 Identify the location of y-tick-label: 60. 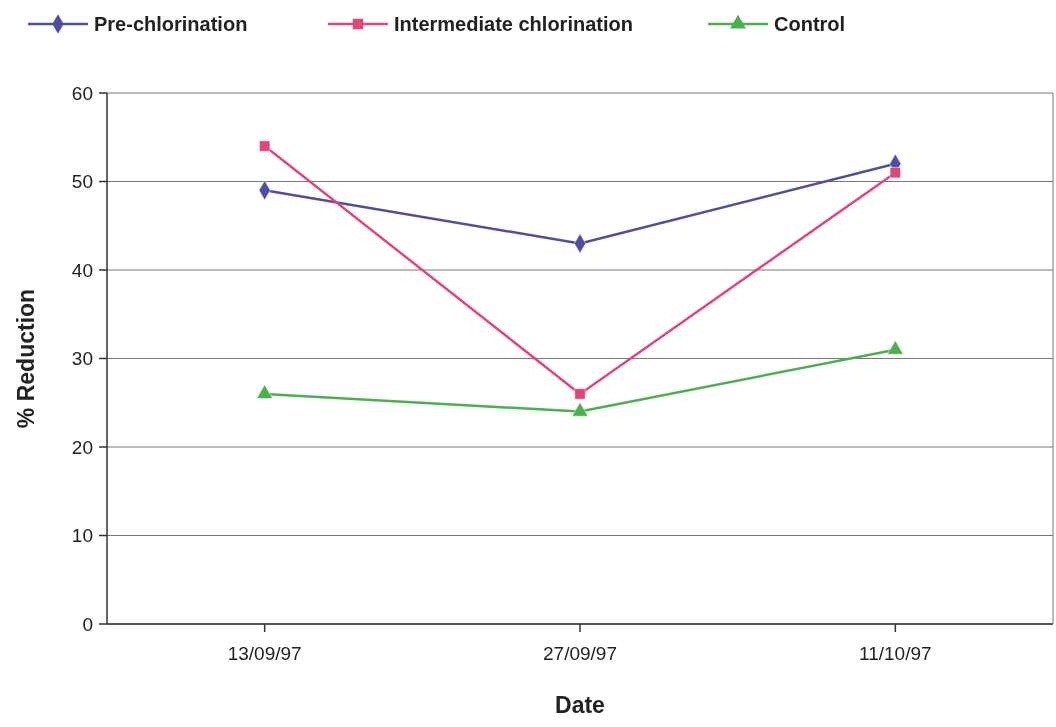
(82, 93).